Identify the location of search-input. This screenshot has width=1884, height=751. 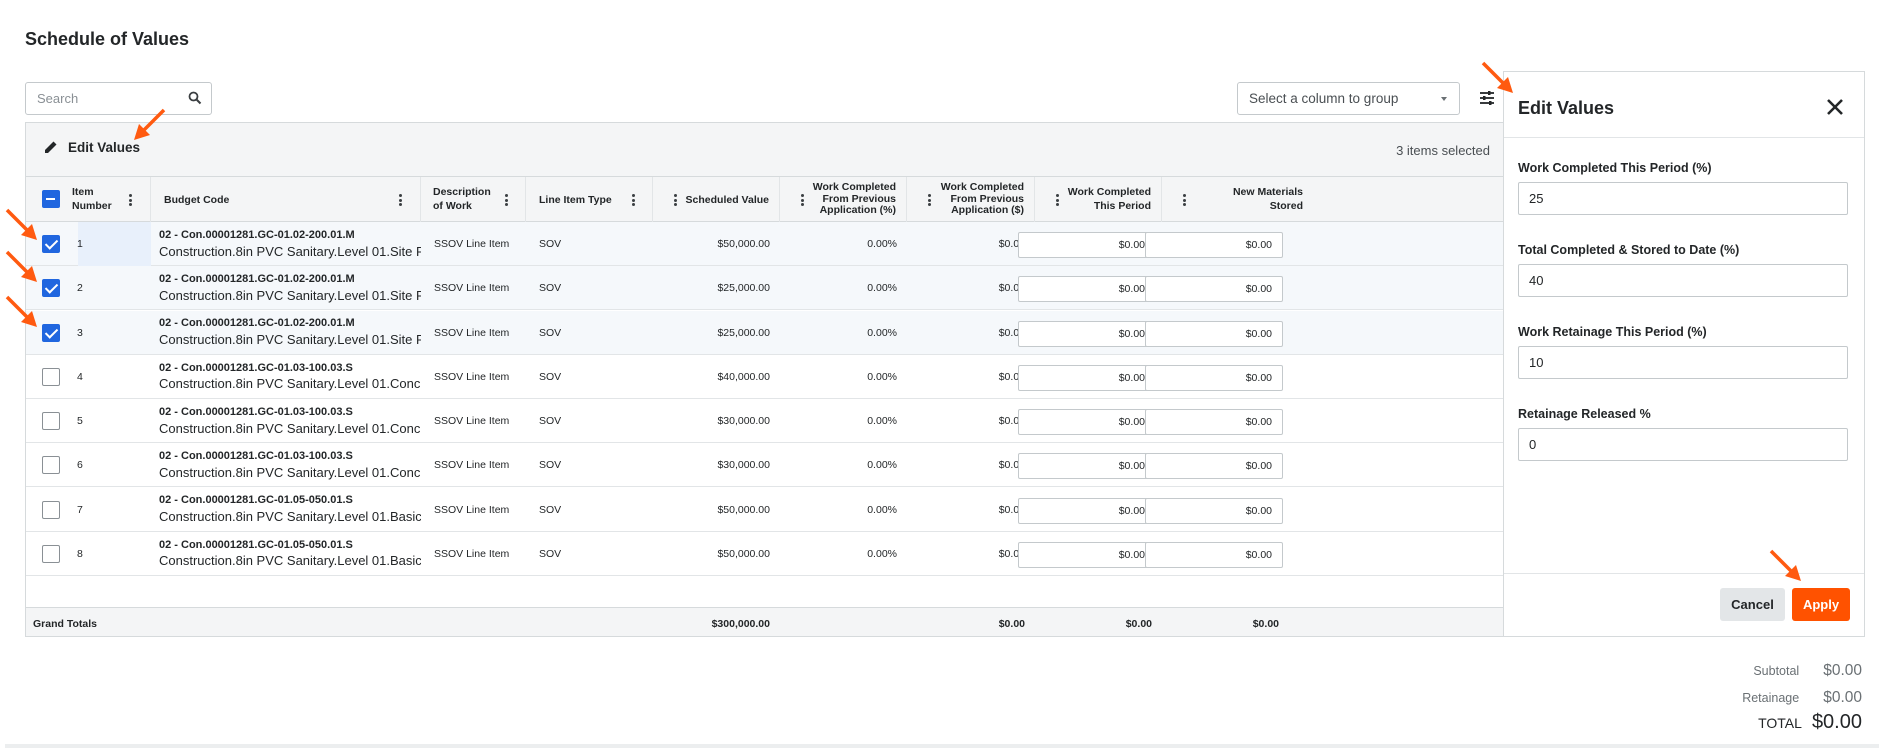
(101, 98).